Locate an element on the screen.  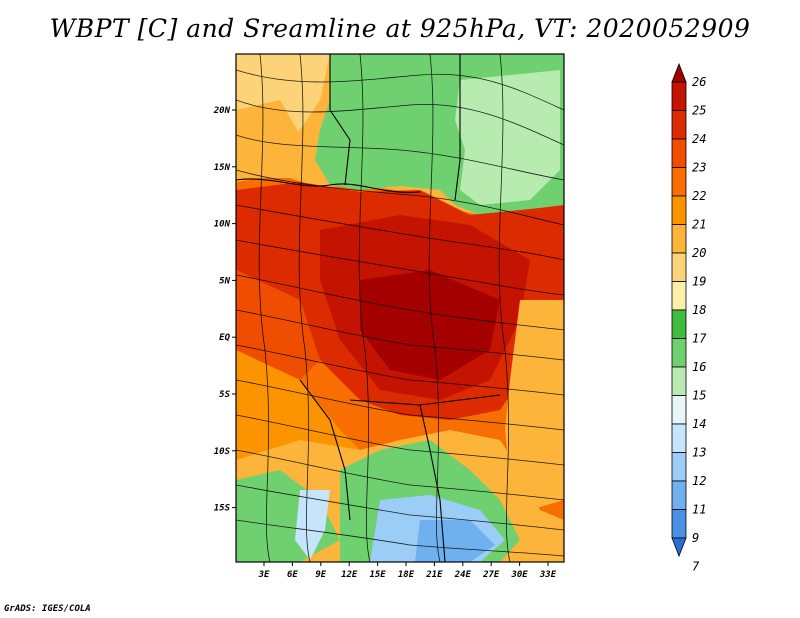
colorbar-label: 11 is located at coordinates (699, 510).